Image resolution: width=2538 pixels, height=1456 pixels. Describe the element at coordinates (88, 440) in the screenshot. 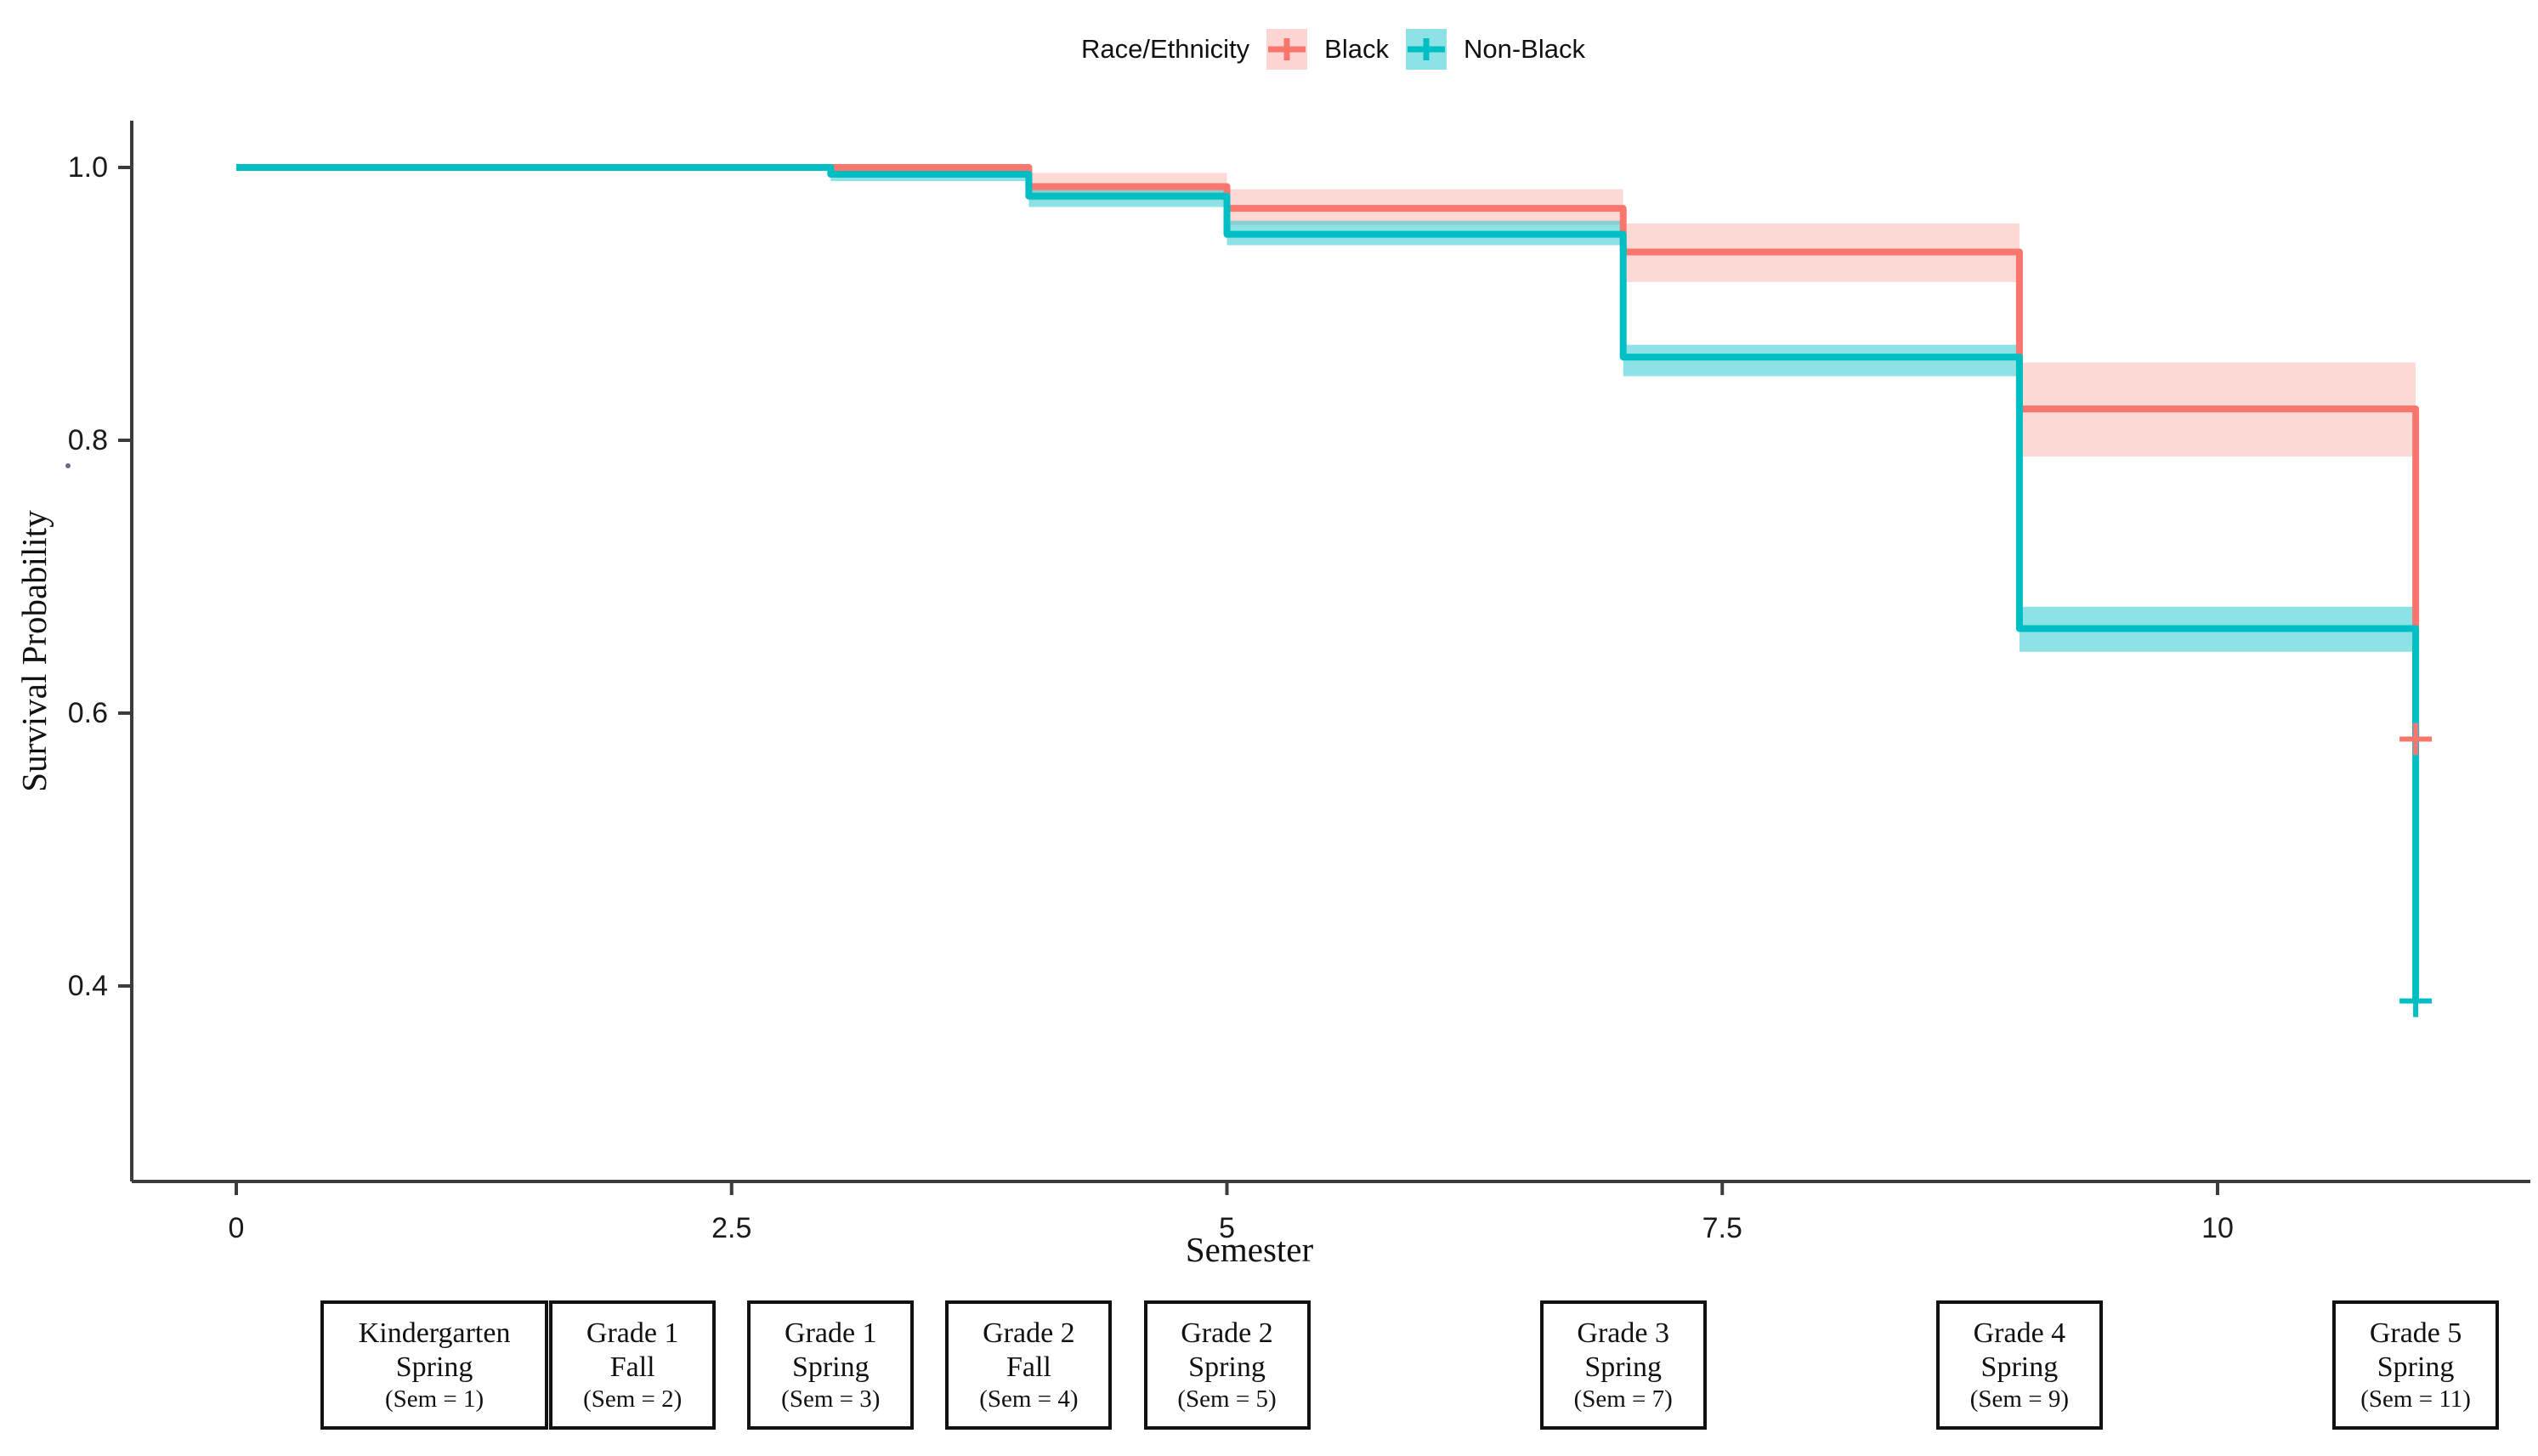

I see `y-tick-label: 0.8` at that location.